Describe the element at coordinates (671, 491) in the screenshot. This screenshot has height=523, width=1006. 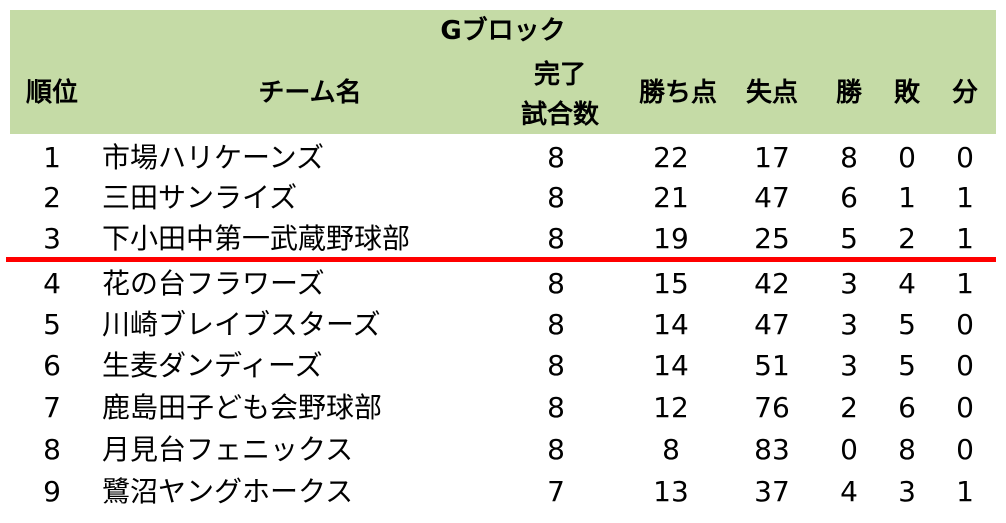
I see `points-cell: 13` at that location.